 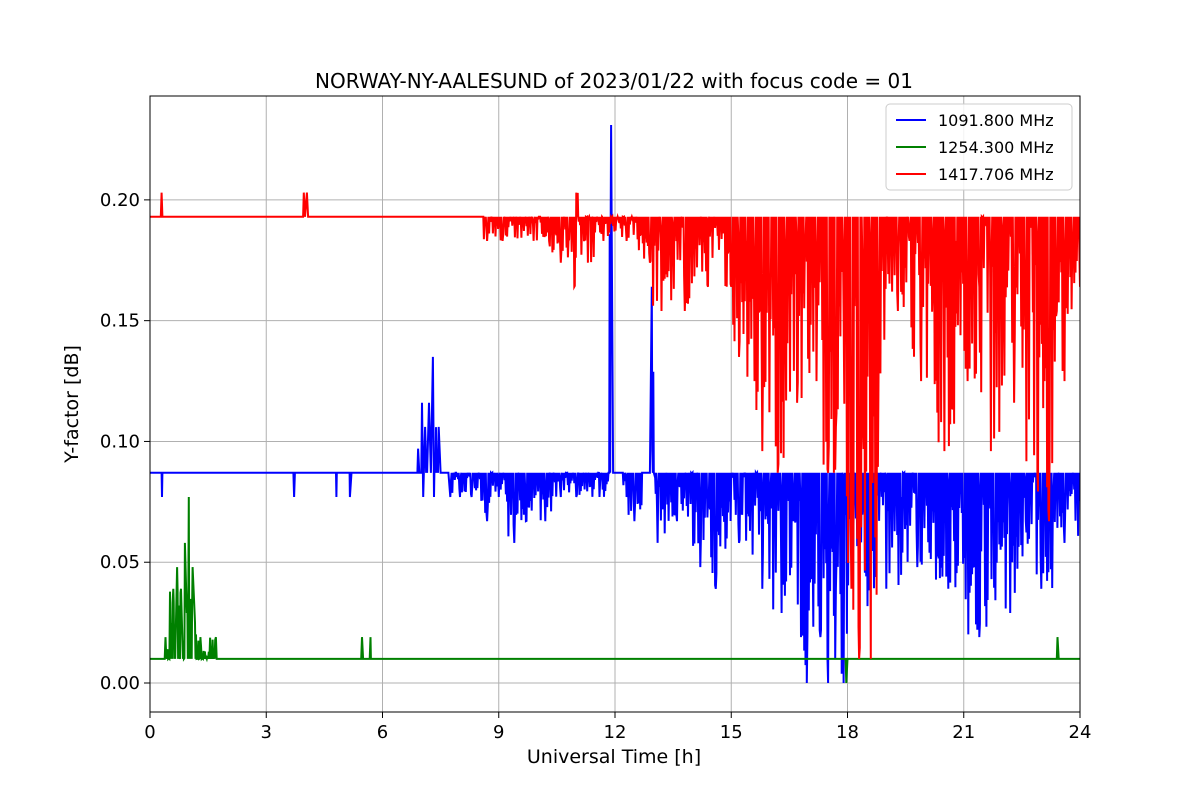 What do you see at coordinates (996, 120) in the screenshot?
I see `legend-label-0: 1091.800 MHz` at bounding box center [996, 120].